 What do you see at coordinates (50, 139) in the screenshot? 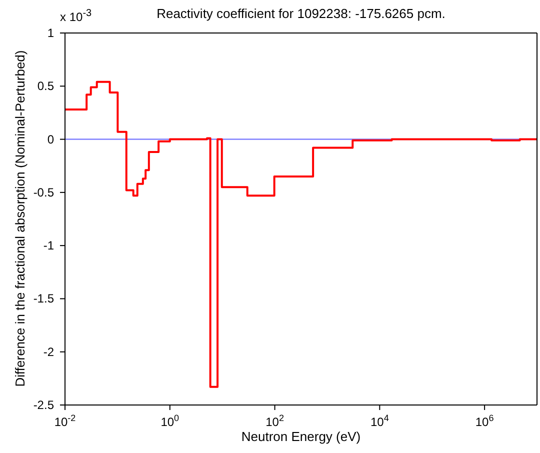
I see `y-tick-label: 0` at bounding box center [50, 139].